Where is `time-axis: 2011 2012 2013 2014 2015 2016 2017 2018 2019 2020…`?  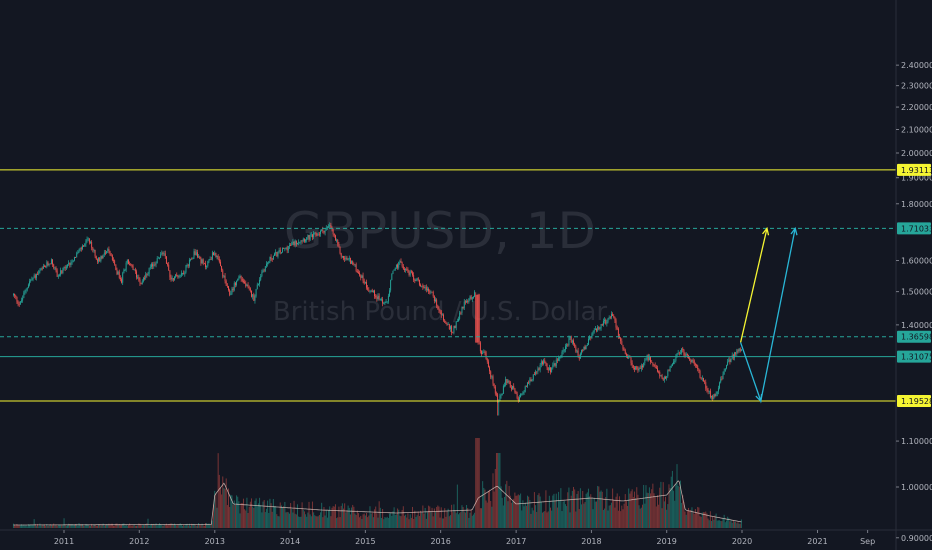
time-axis: 2011 2012 2013 2014 2015 2016 2017 2018 2019 2020… is located at coordinates (464, 538).